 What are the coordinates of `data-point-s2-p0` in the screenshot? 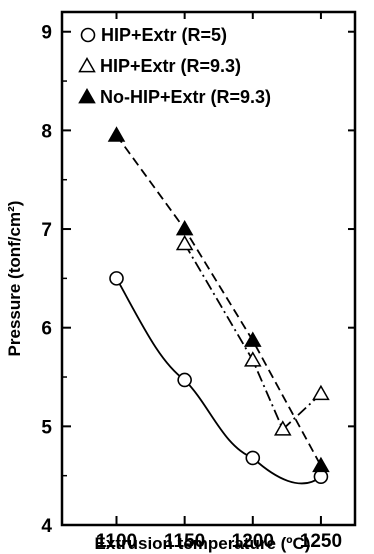 It's located at (116, 134).